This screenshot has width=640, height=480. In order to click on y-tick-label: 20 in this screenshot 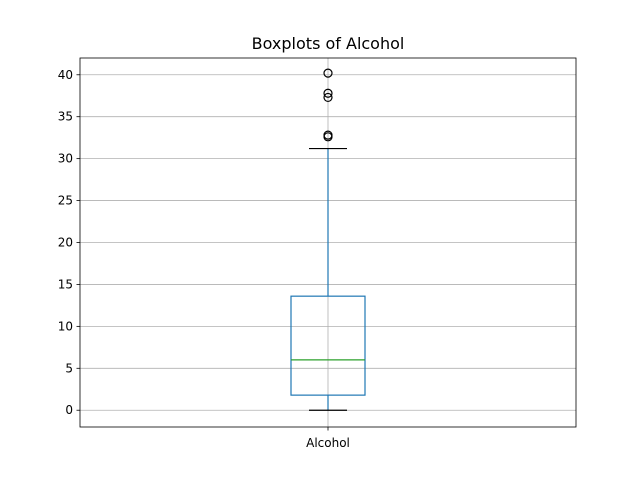, I will do `click(65, 243)`.